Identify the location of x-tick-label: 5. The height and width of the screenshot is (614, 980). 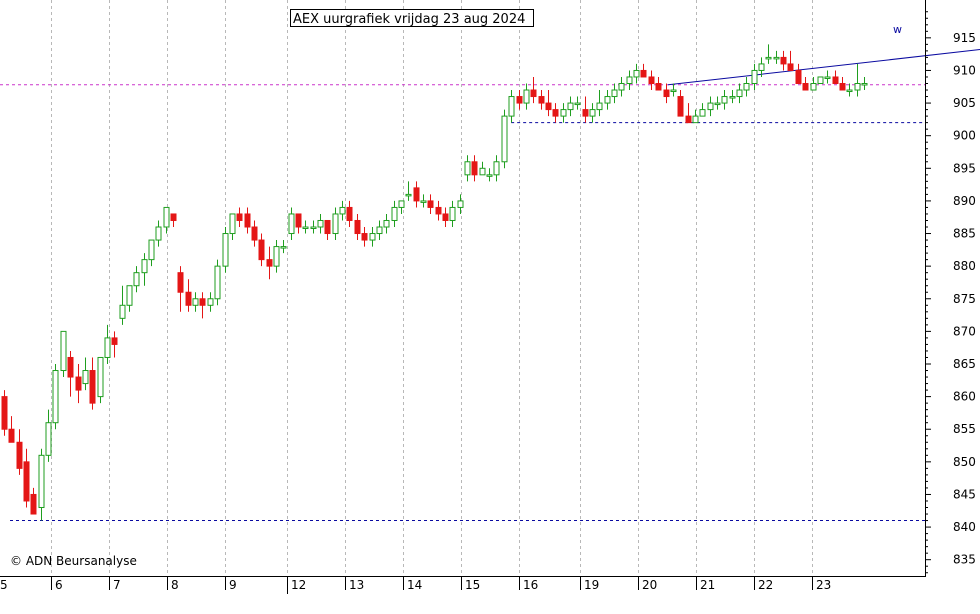
(4, 585).